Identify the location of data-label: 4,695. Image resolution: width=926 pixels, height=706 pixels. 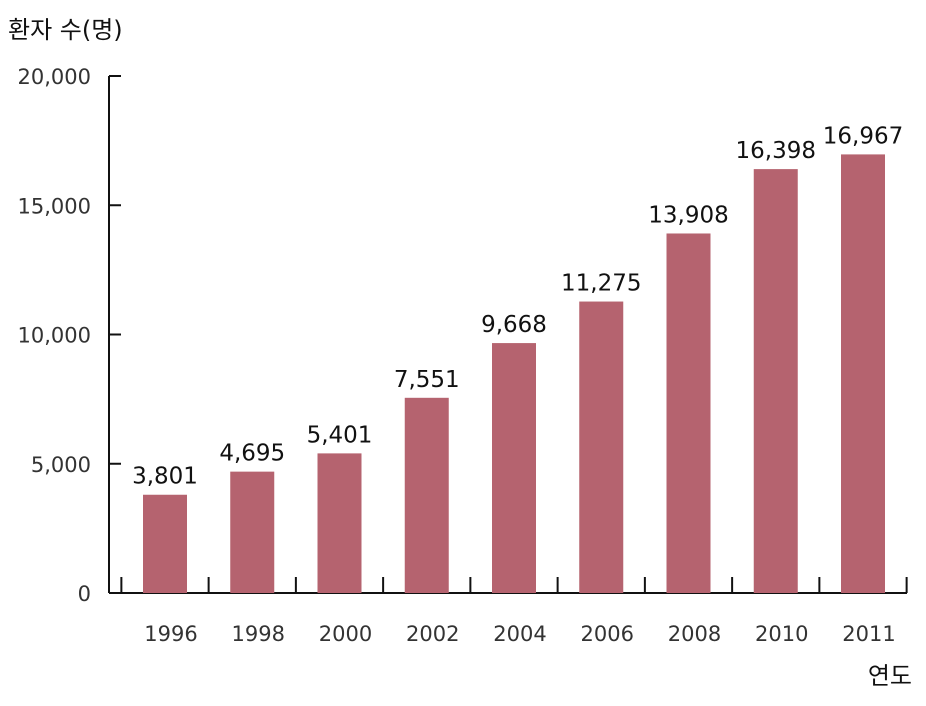
(252, 454).